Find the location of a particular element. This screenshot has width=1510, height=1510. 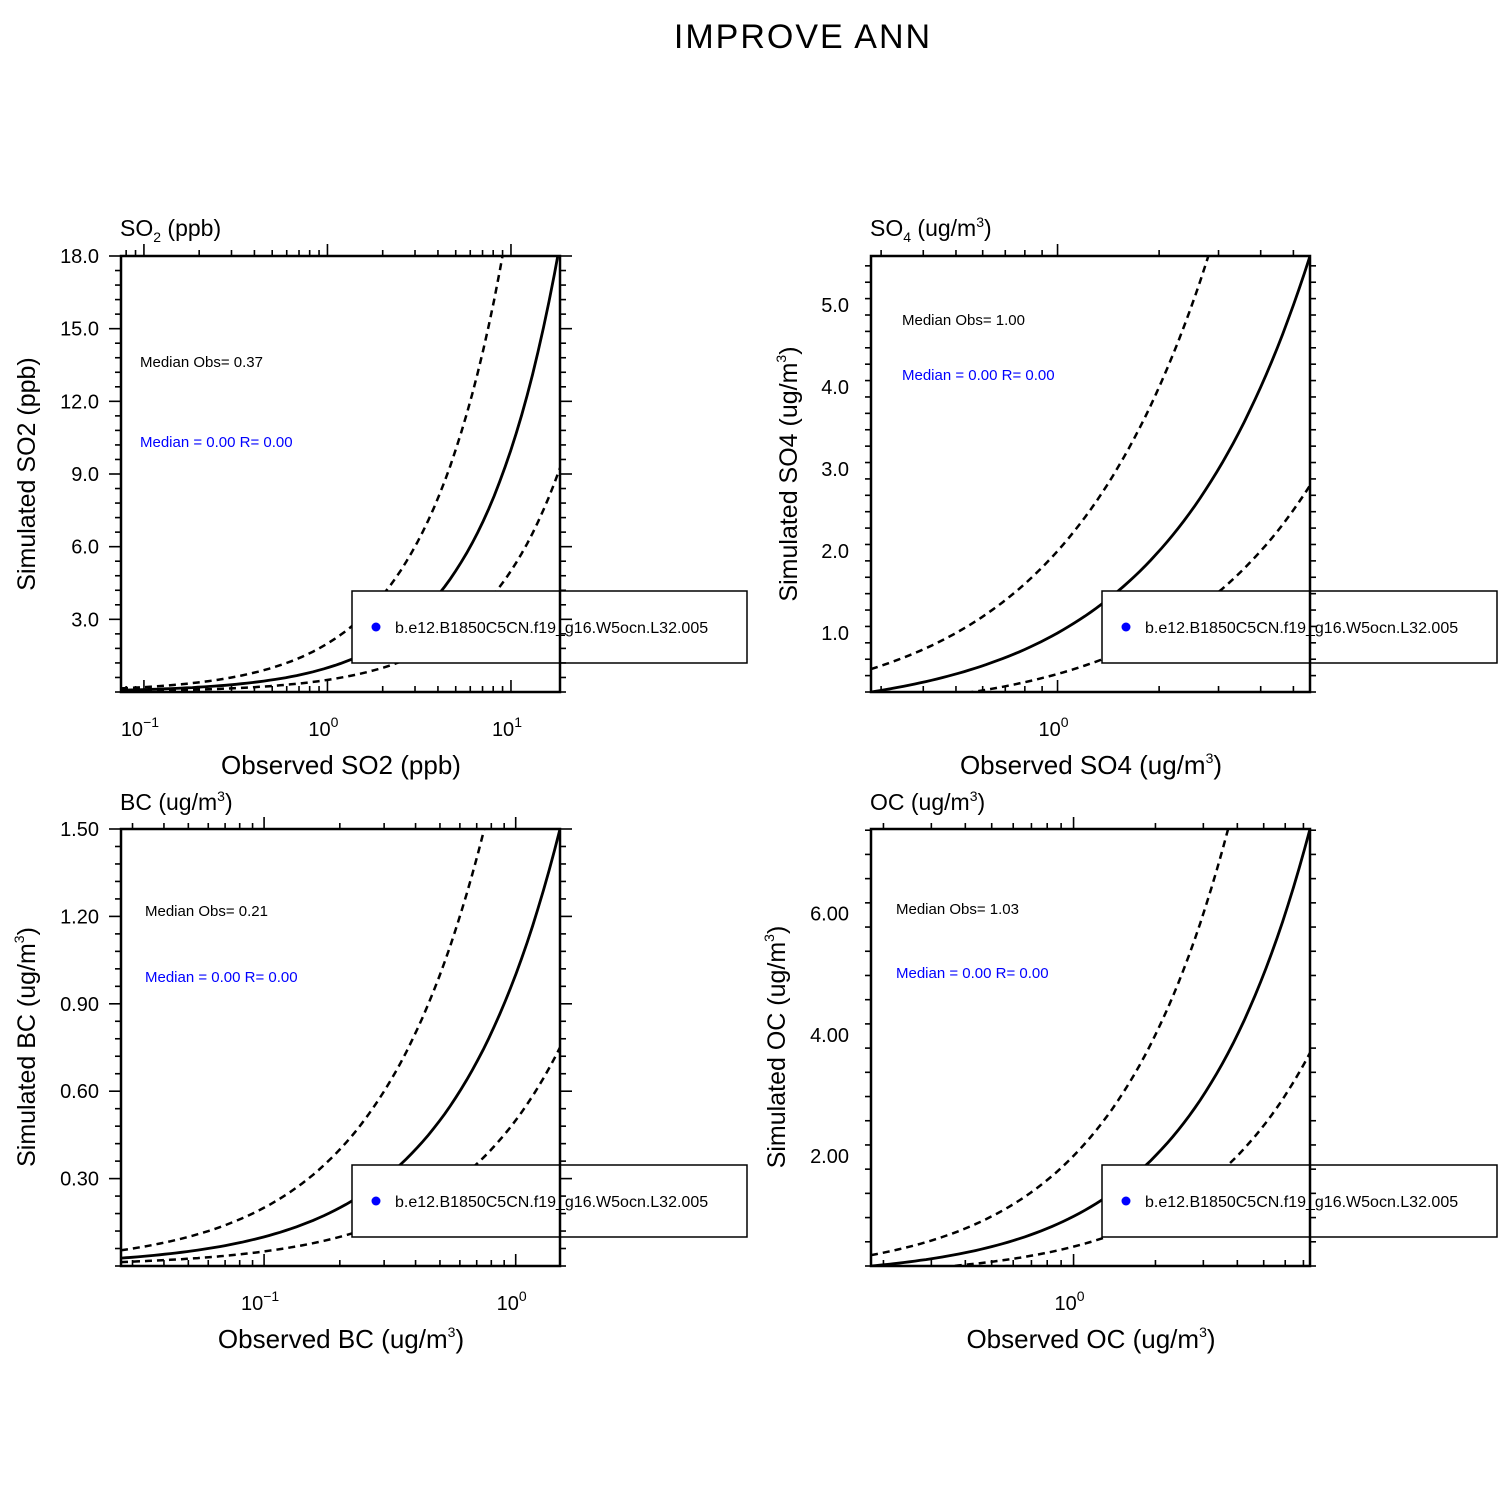

y-tick-label: 4.00 is located at coordinates (829, 1036).